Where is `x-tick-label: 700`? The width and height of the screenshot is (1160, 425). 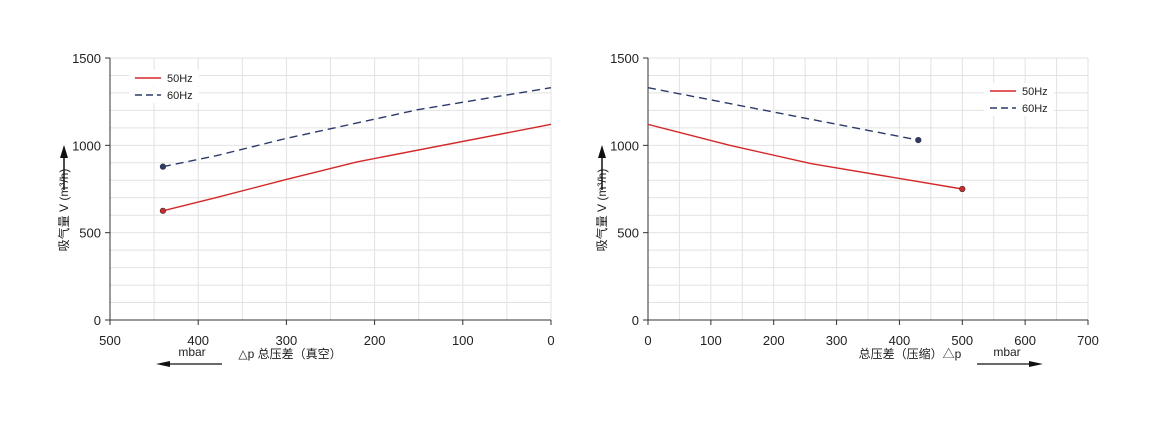 x-tick-label: 700 is located at coordinates (1088, 340).